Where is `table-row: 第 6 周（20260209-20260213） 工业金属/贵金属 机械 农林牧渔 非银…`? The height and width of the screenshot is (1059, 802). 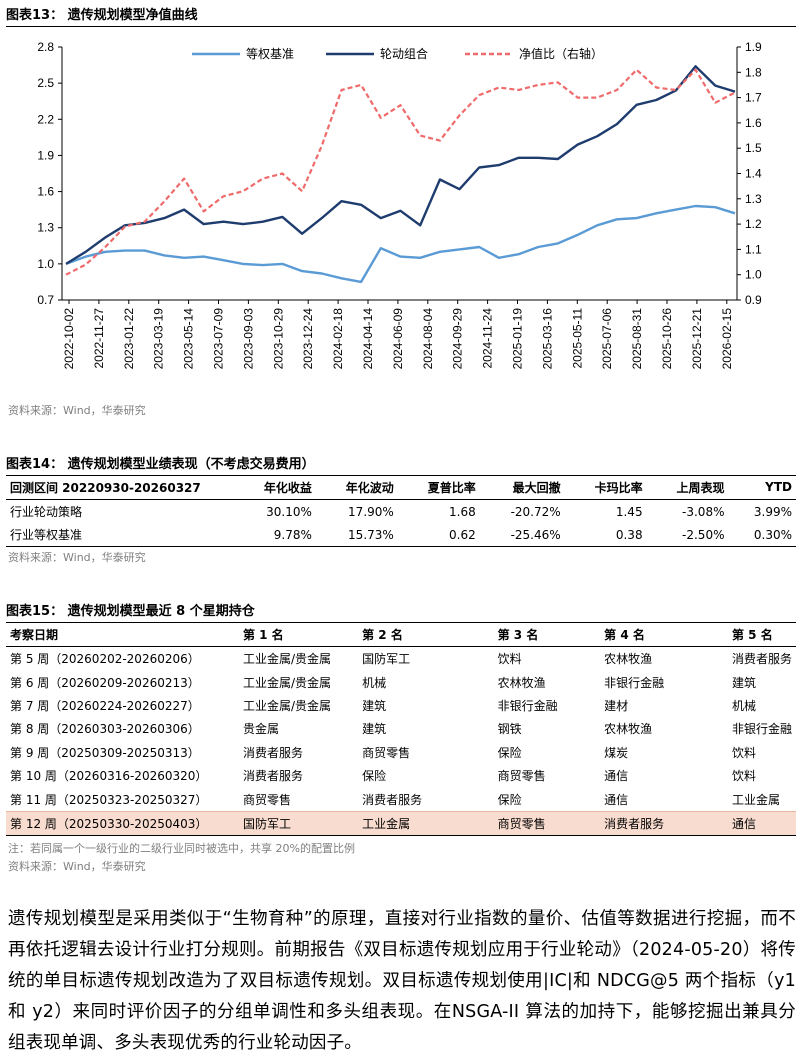
table-row: 第 6 周（20260209-20260213） 工业金属/贵金属 机械 农林牧渔 非银… is located at coordinates (401, 681).